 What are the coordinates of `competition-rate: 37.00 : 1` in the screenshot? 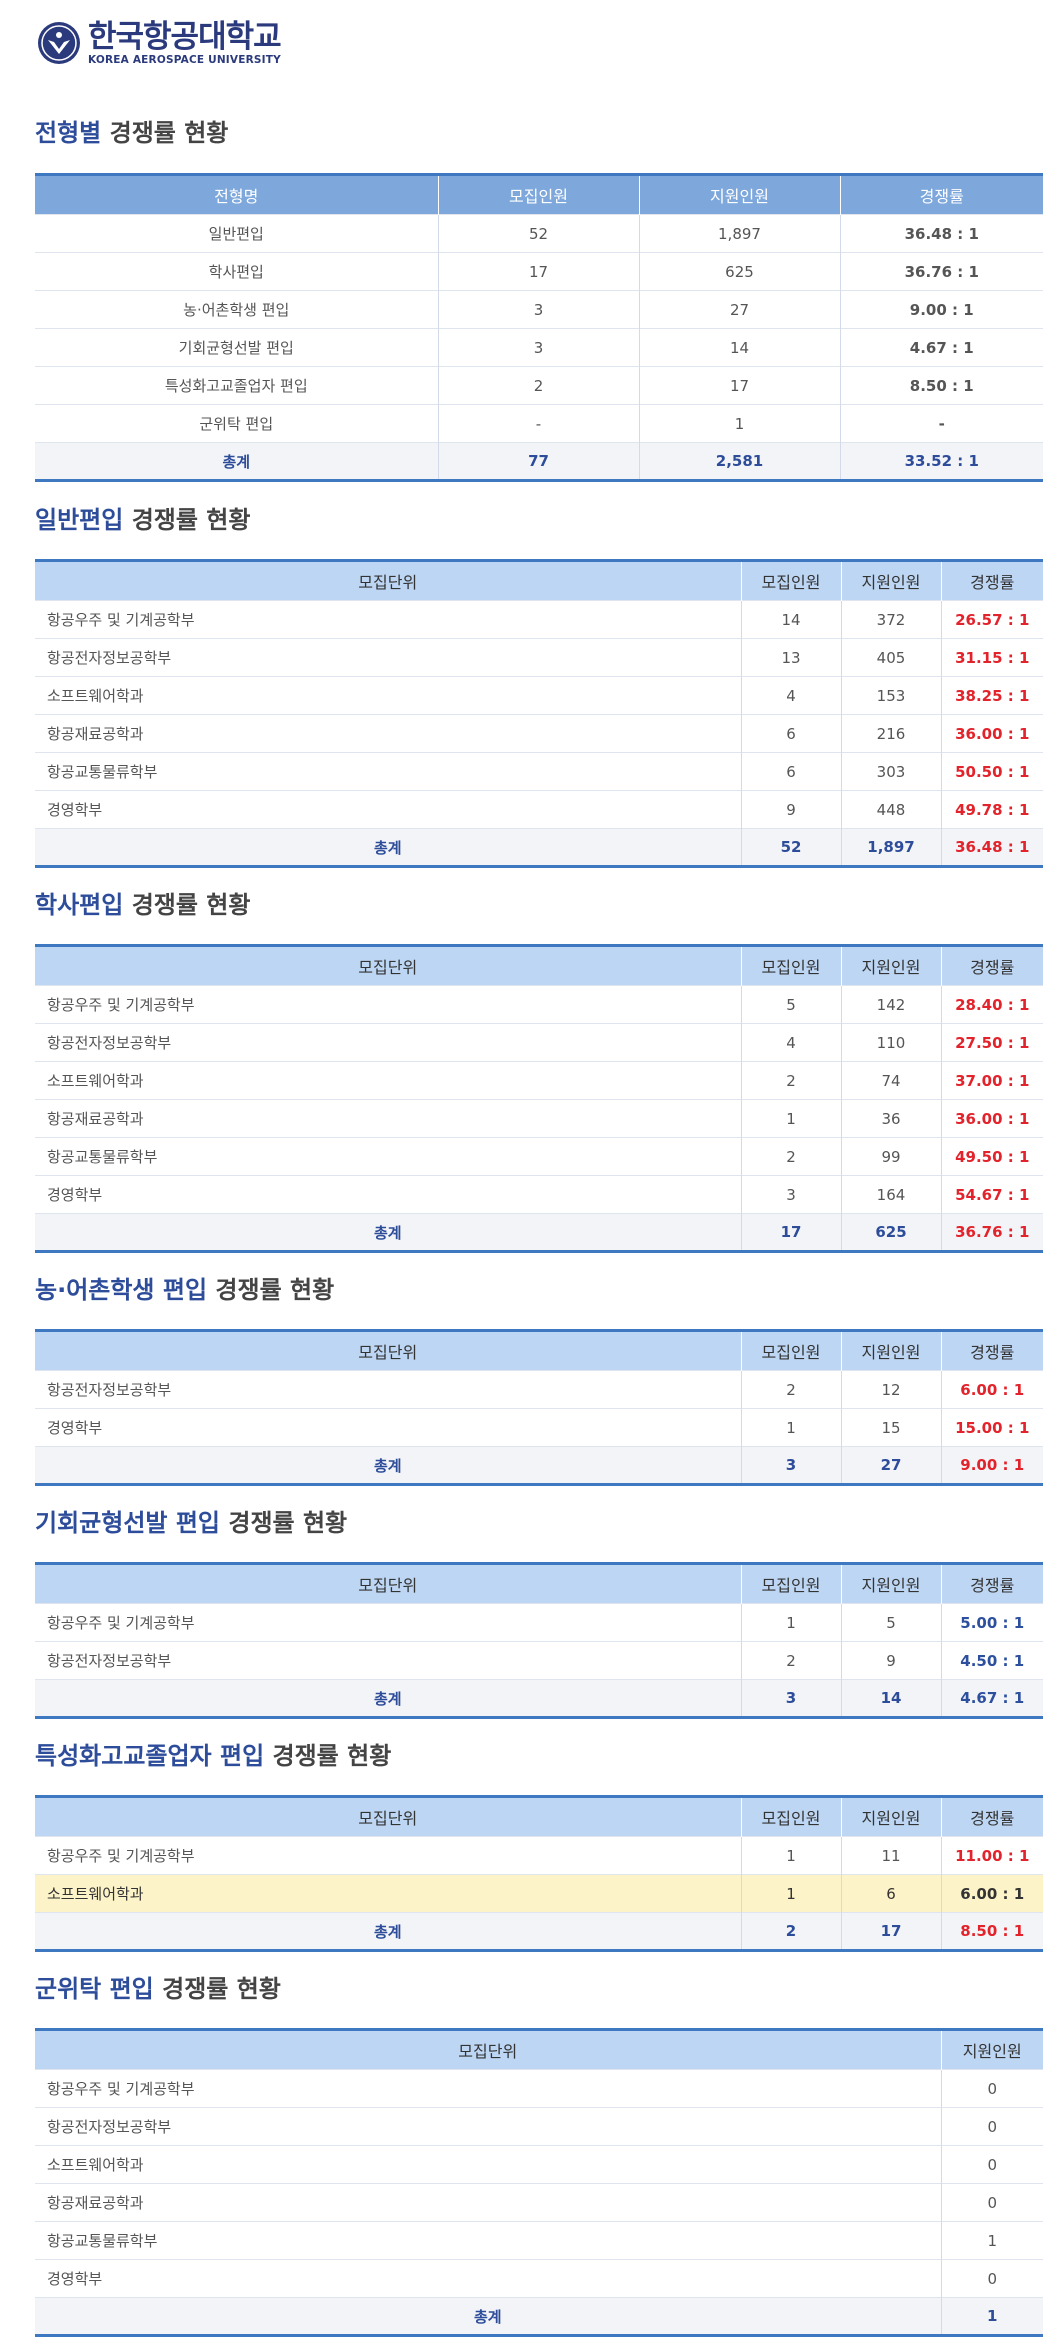 It's located at (991, 1080).